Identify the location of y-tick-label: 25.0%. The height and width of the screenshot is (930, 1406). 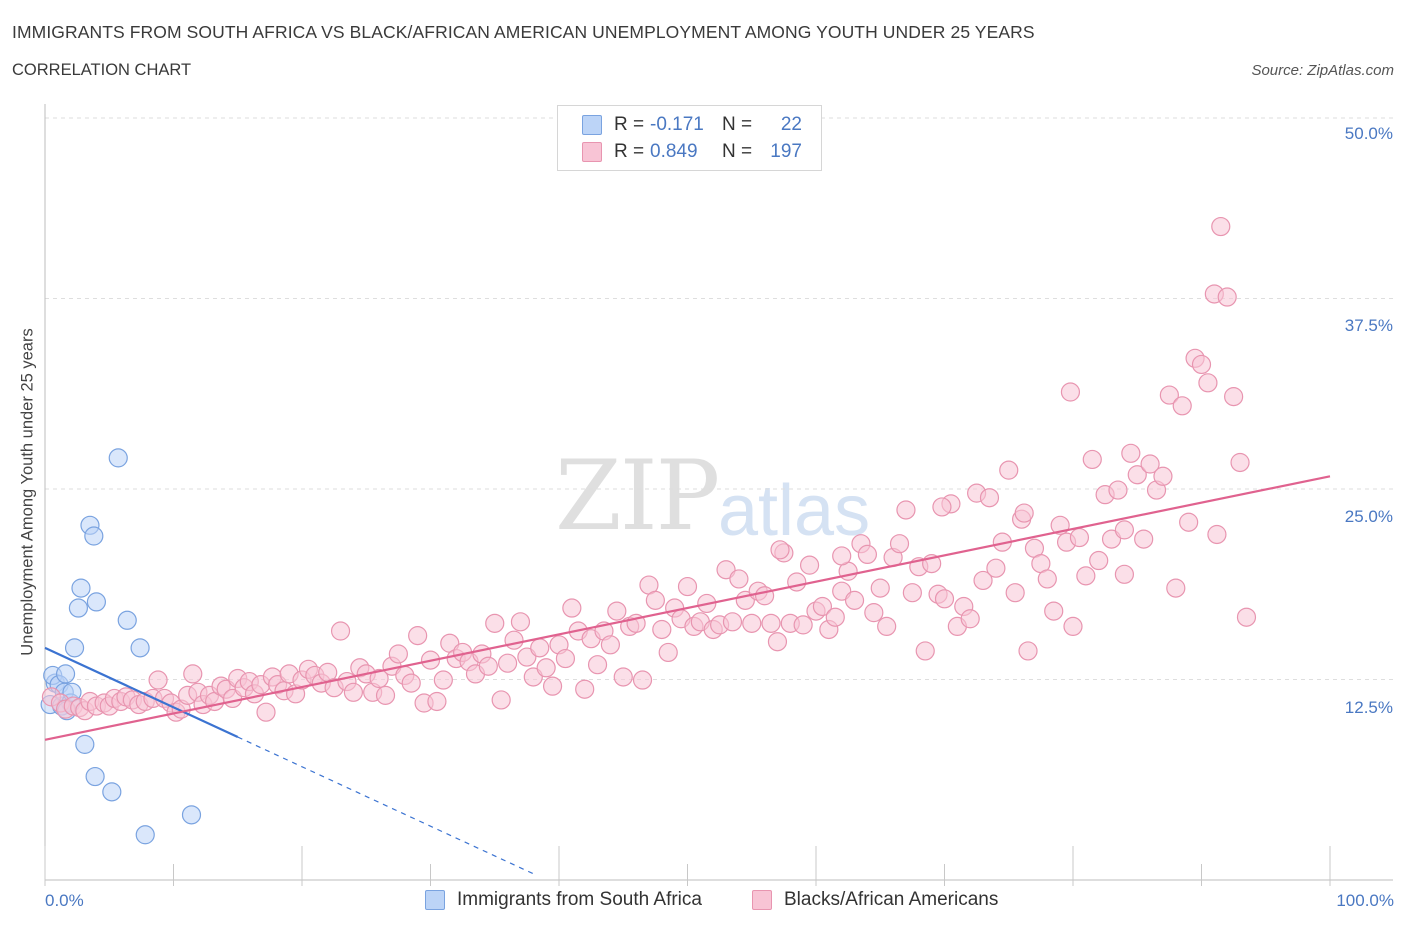
(1368, 516).